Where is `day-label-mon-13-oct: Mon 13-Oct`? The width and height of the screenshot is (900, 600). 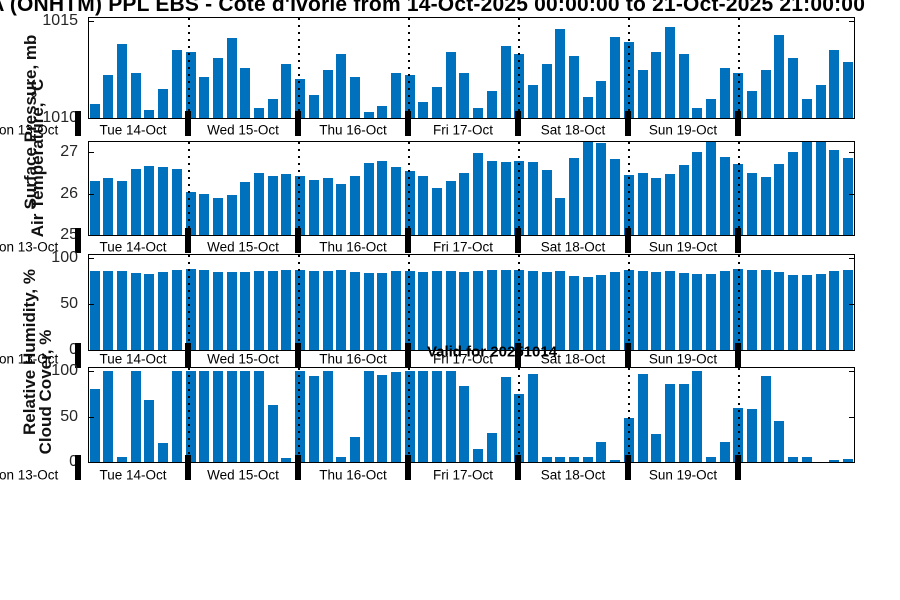 day-label-mon-13-oct: Mon 13-Oct is located at coordinates (29, 358).